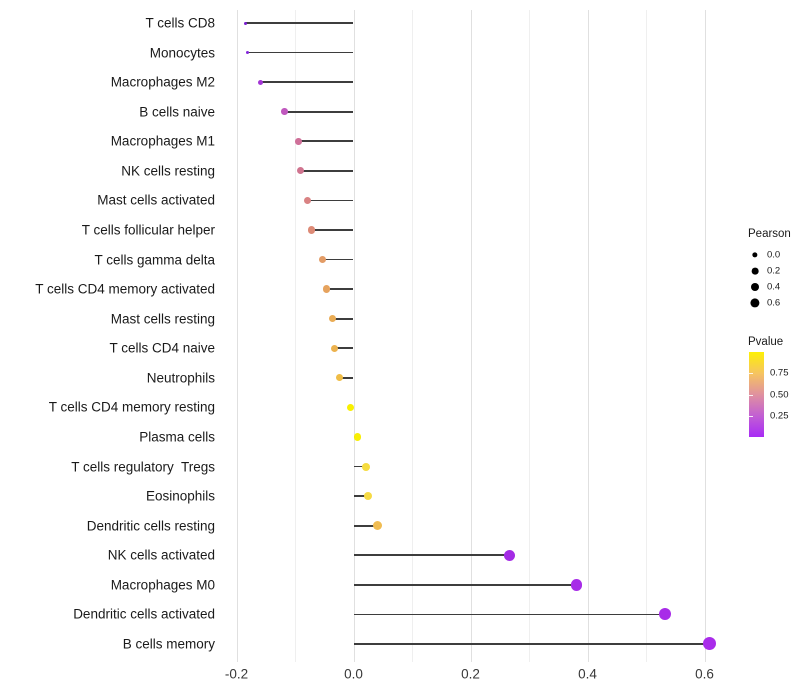 The width and height of the screenshot is (800, 700). What do you see at coordinates (177, 111) in the screenshot?
I see `y-axis-label: B cells naive` at bounding box center [177, 111].